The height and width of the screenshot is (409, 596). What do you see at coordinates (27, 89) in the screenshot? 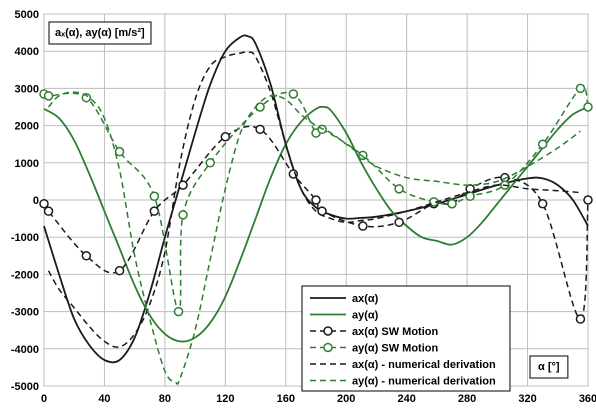
I see `y-tick-label: 3000` at bounding box center [27, 89].